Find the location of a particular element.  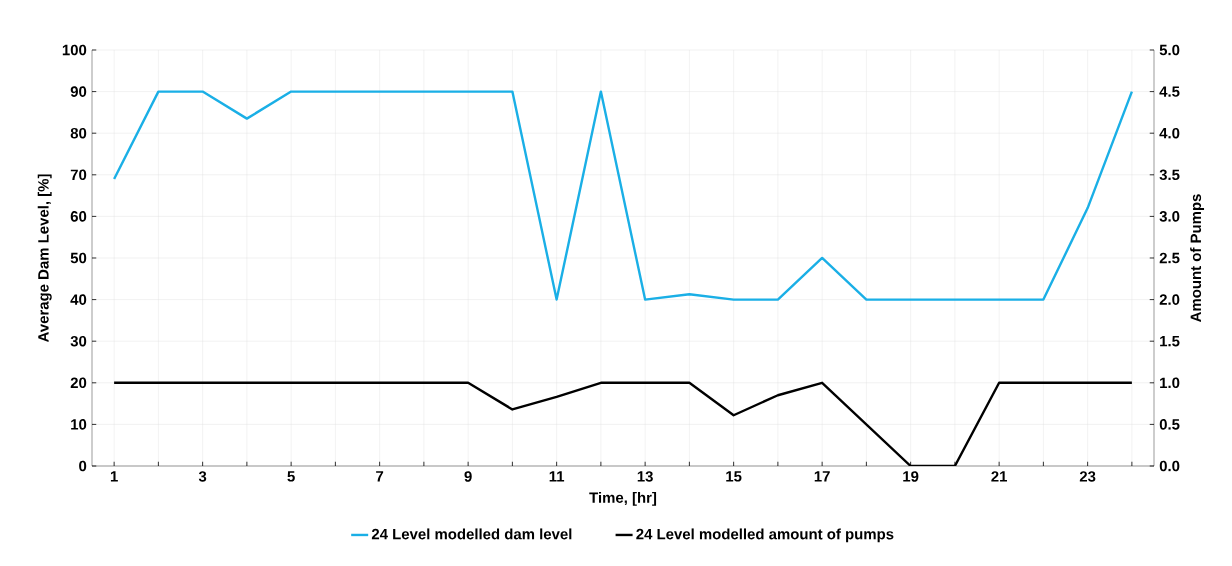

y2-tick-label: 2.0 is located at coordinates (1169, 299).